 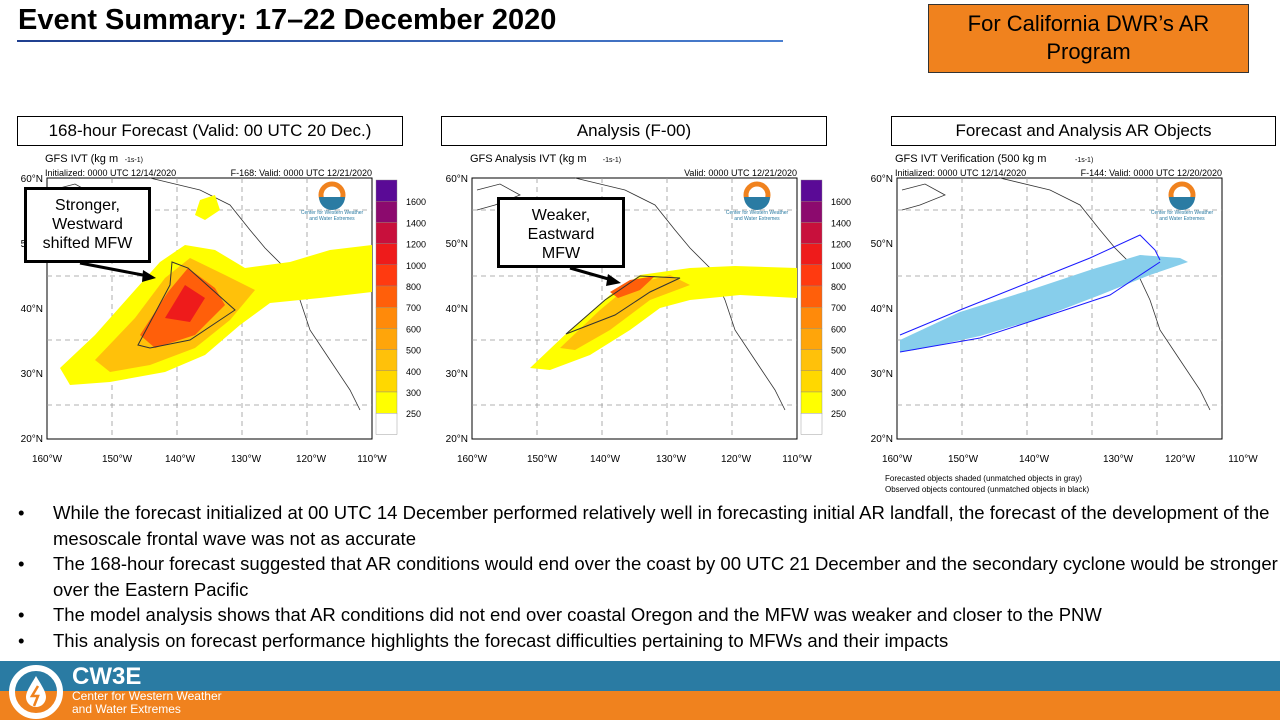 I want to click on panel-title-objects: Forecast and Analysis AR Objects, so click(x=1083, y=131).